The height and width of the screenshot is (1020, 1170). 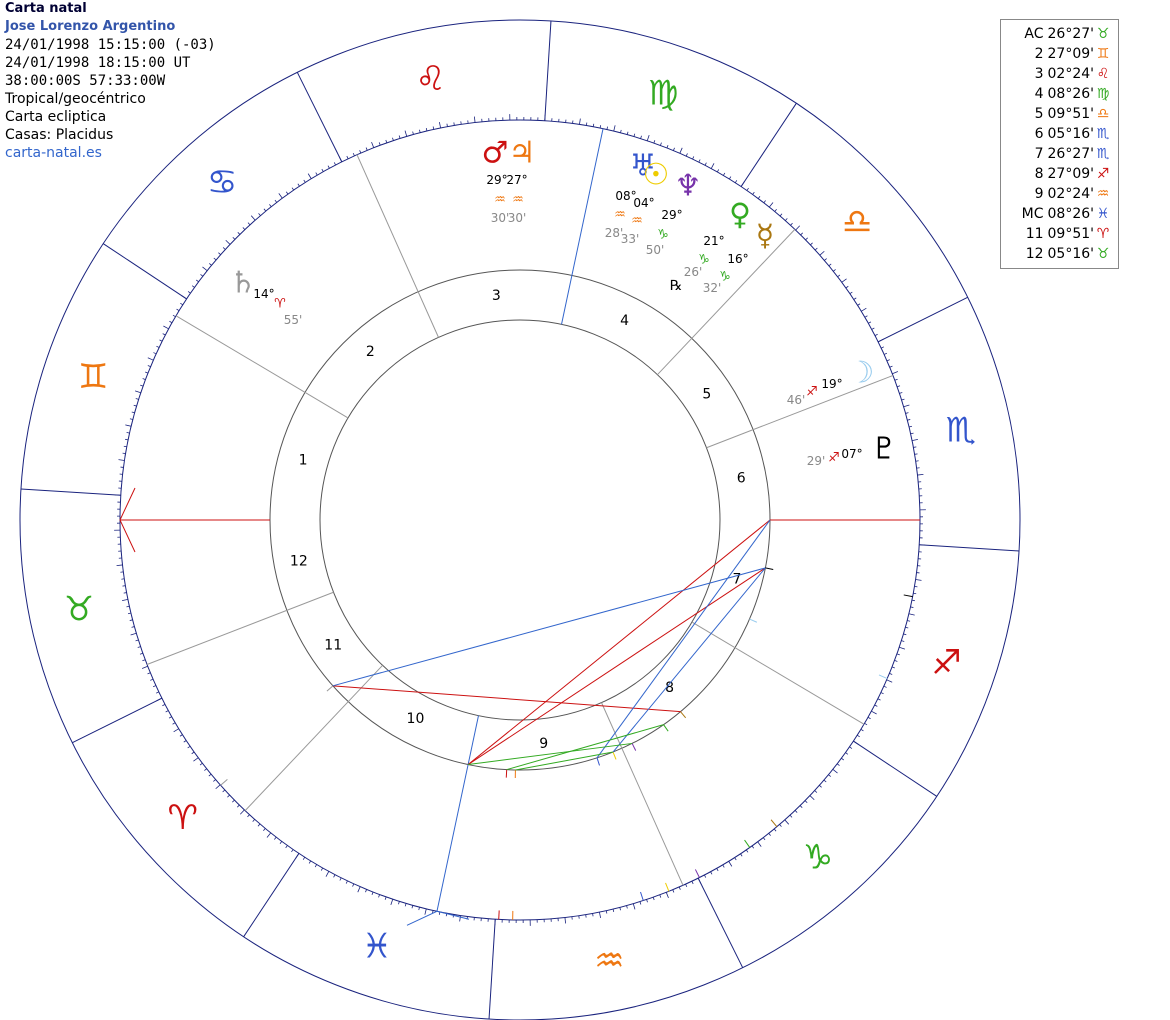 I want to click on house-cusp-value: 02°24', so click(x=1070, y=194).